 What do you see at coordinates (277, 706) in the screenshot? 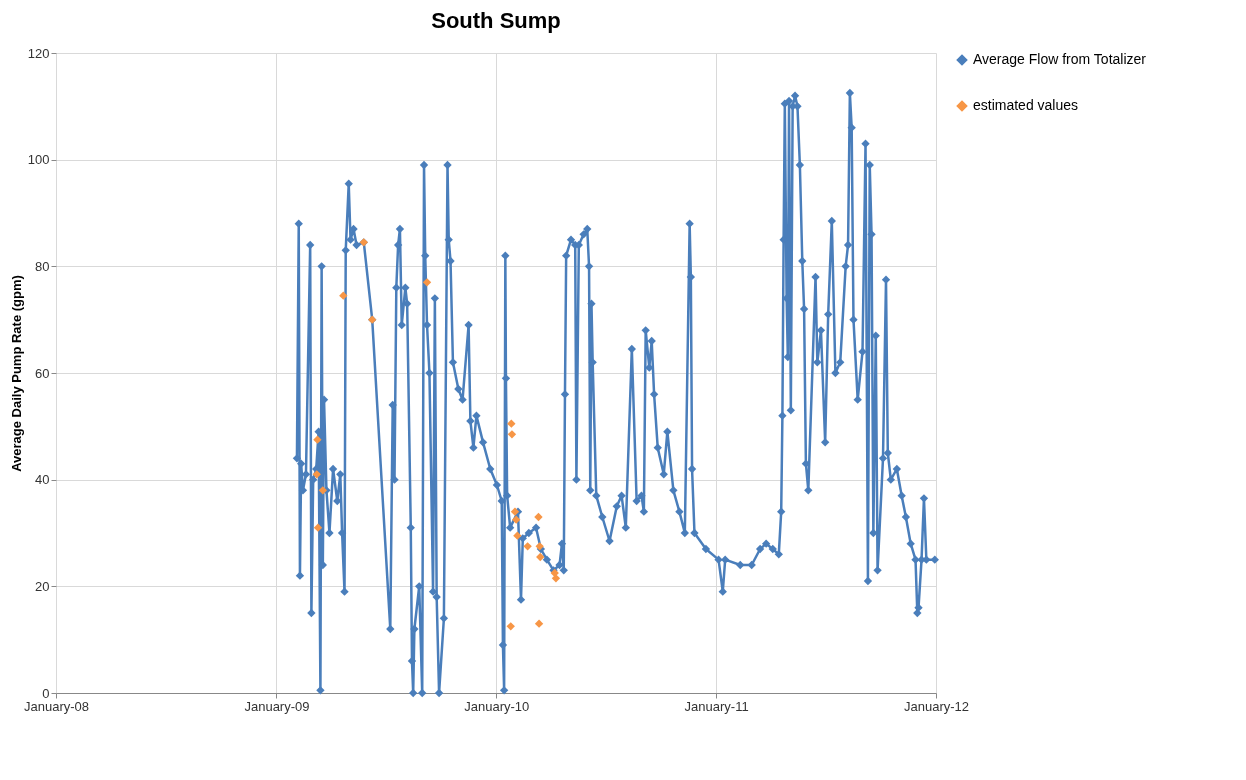
I see `x-tick-label: January-09` at bounding box center [277, 706].